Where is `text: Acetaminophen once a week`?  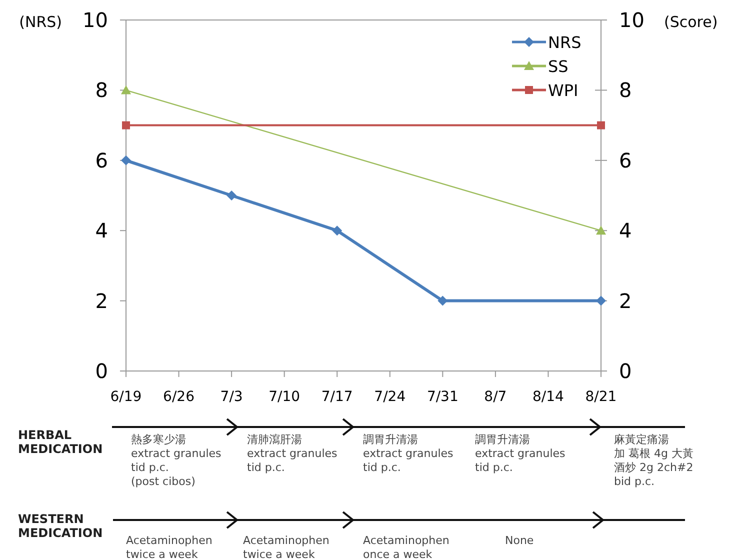 text: Acetaminophen once a week is located at coordinates (406, 547).